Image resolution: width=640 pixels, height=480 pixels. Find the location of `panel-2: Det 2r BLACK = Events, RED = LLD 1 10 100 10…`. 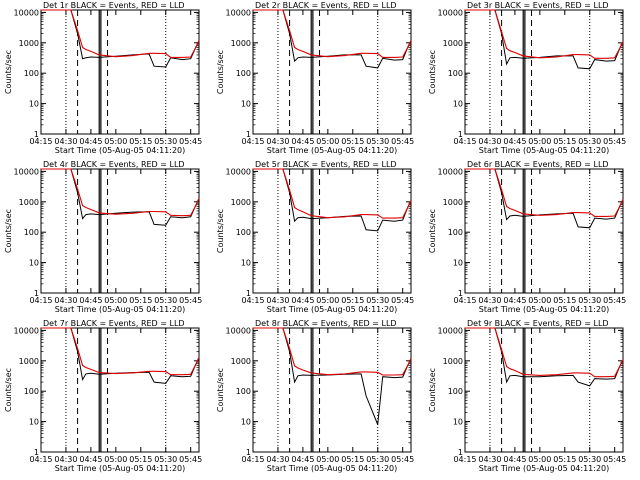

panel-2: Det 2r BLACK = Events, RED = LLD 1 10 100 10… is located at coordinates (315, 78).